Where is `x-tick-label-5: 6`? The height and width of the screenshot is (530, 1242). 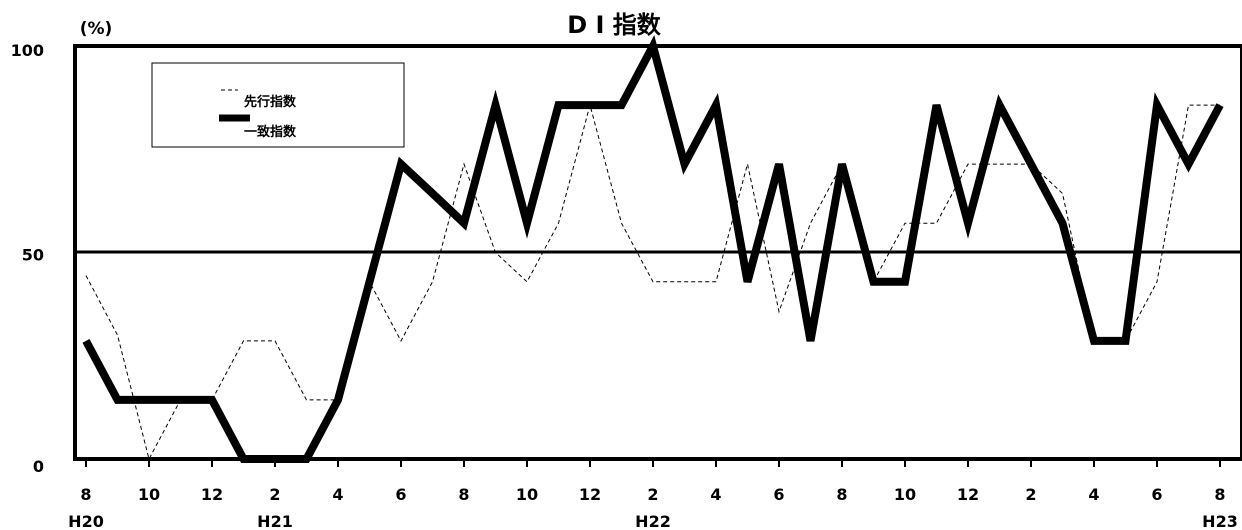 x-tick-label-5: 6 is located at coordinates (400, 494).